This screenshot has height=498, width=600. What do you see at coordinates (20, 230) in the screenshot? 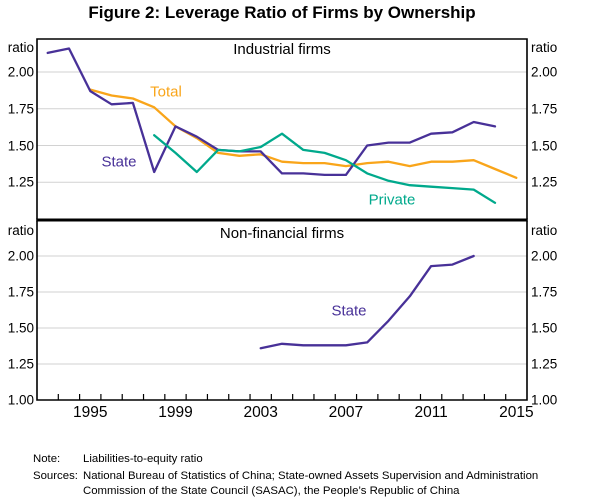
I see `y-axis-unit-bottom-left: ratio` at bounding box center [20, 230].